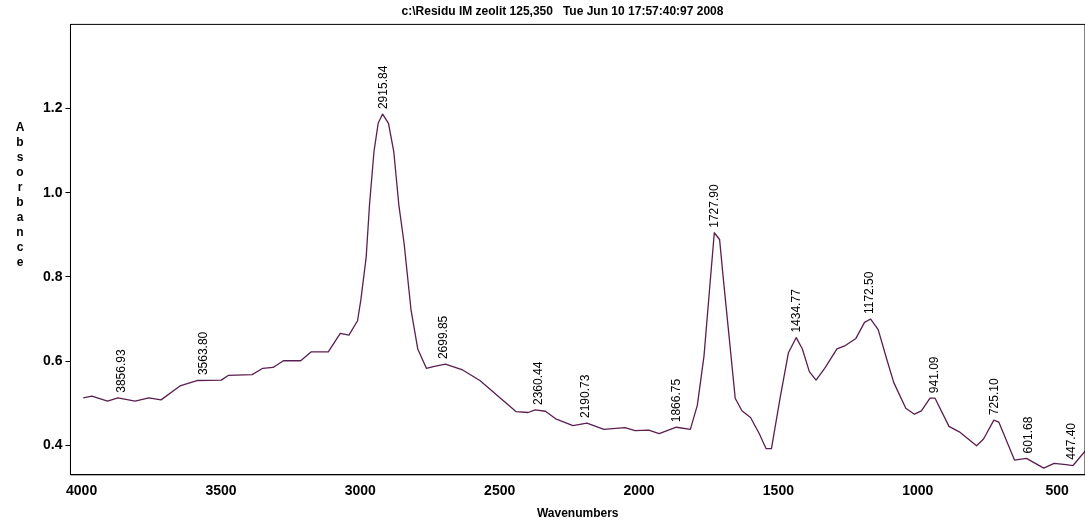  Describe the element at coordinates (221, 490) in the screenshot. I see `x-tick-label: 3500` at that location.